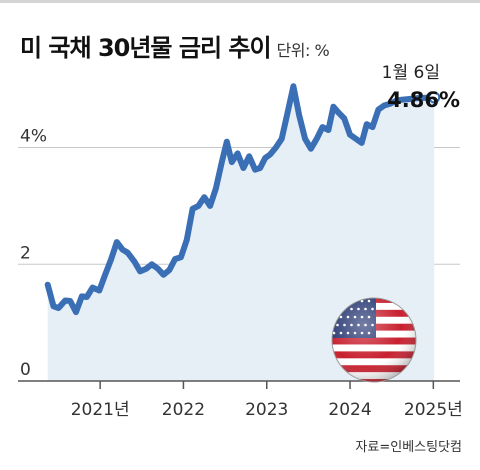  I want to click on y-tick-label: 2, so click(25, 253).